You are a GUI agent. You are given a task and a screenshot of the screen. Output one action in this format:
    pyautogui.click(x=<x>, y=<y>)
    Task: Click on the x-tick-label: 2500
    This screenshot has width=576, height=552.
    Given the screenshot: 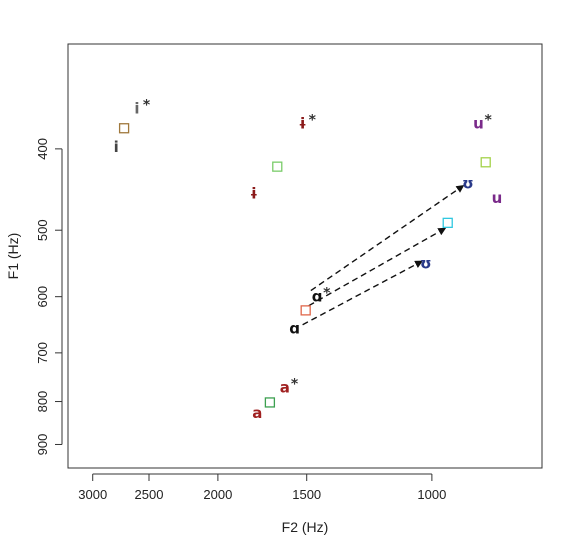 What is the action you would take?
    pyautogui.click(x=149, y=494)
    